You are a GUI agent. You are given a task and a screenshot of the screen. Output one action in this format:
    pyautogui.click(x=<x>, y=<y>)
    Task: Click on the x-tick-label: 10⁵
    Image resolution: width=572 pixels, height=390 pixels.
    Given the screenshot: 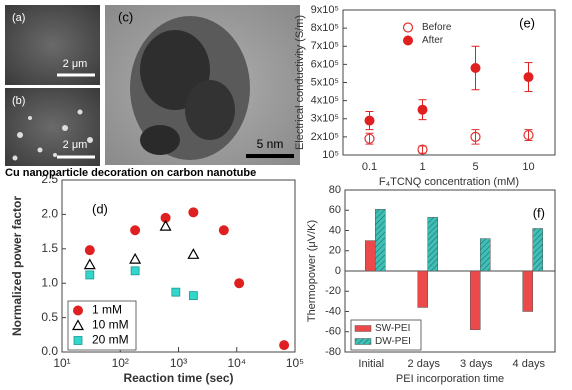 What is the action you would take?
    pyautogui.click(x=295, y=363)
    